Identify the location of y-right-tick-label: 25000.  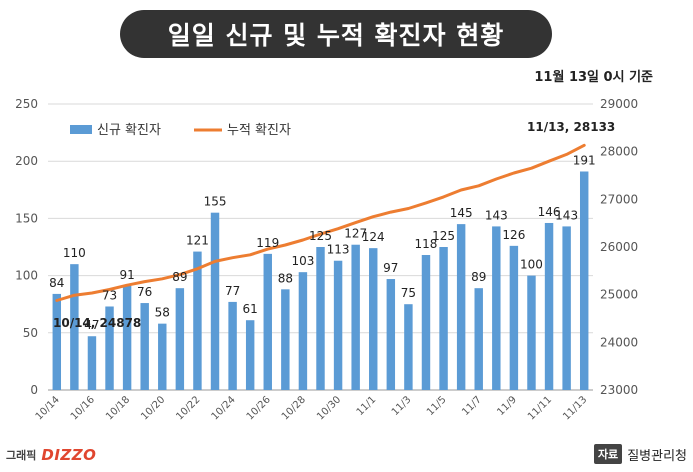
(619, 295).